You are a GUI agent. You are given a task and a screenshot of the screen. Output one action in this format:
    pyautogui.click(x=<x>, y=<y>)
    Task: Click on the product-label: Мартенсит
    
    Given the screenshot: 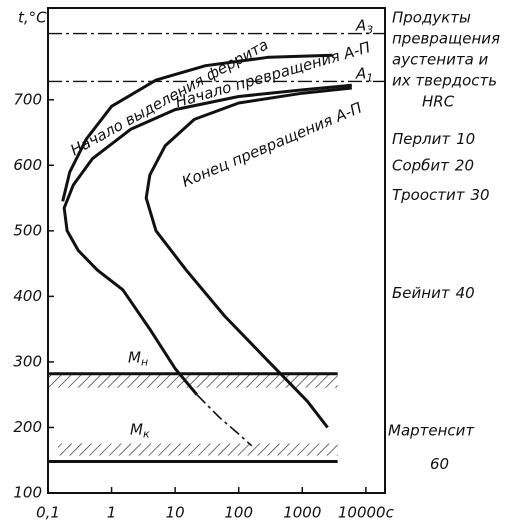 What is the action you would take?
    pyautogui.click(x=431, y=430)
    